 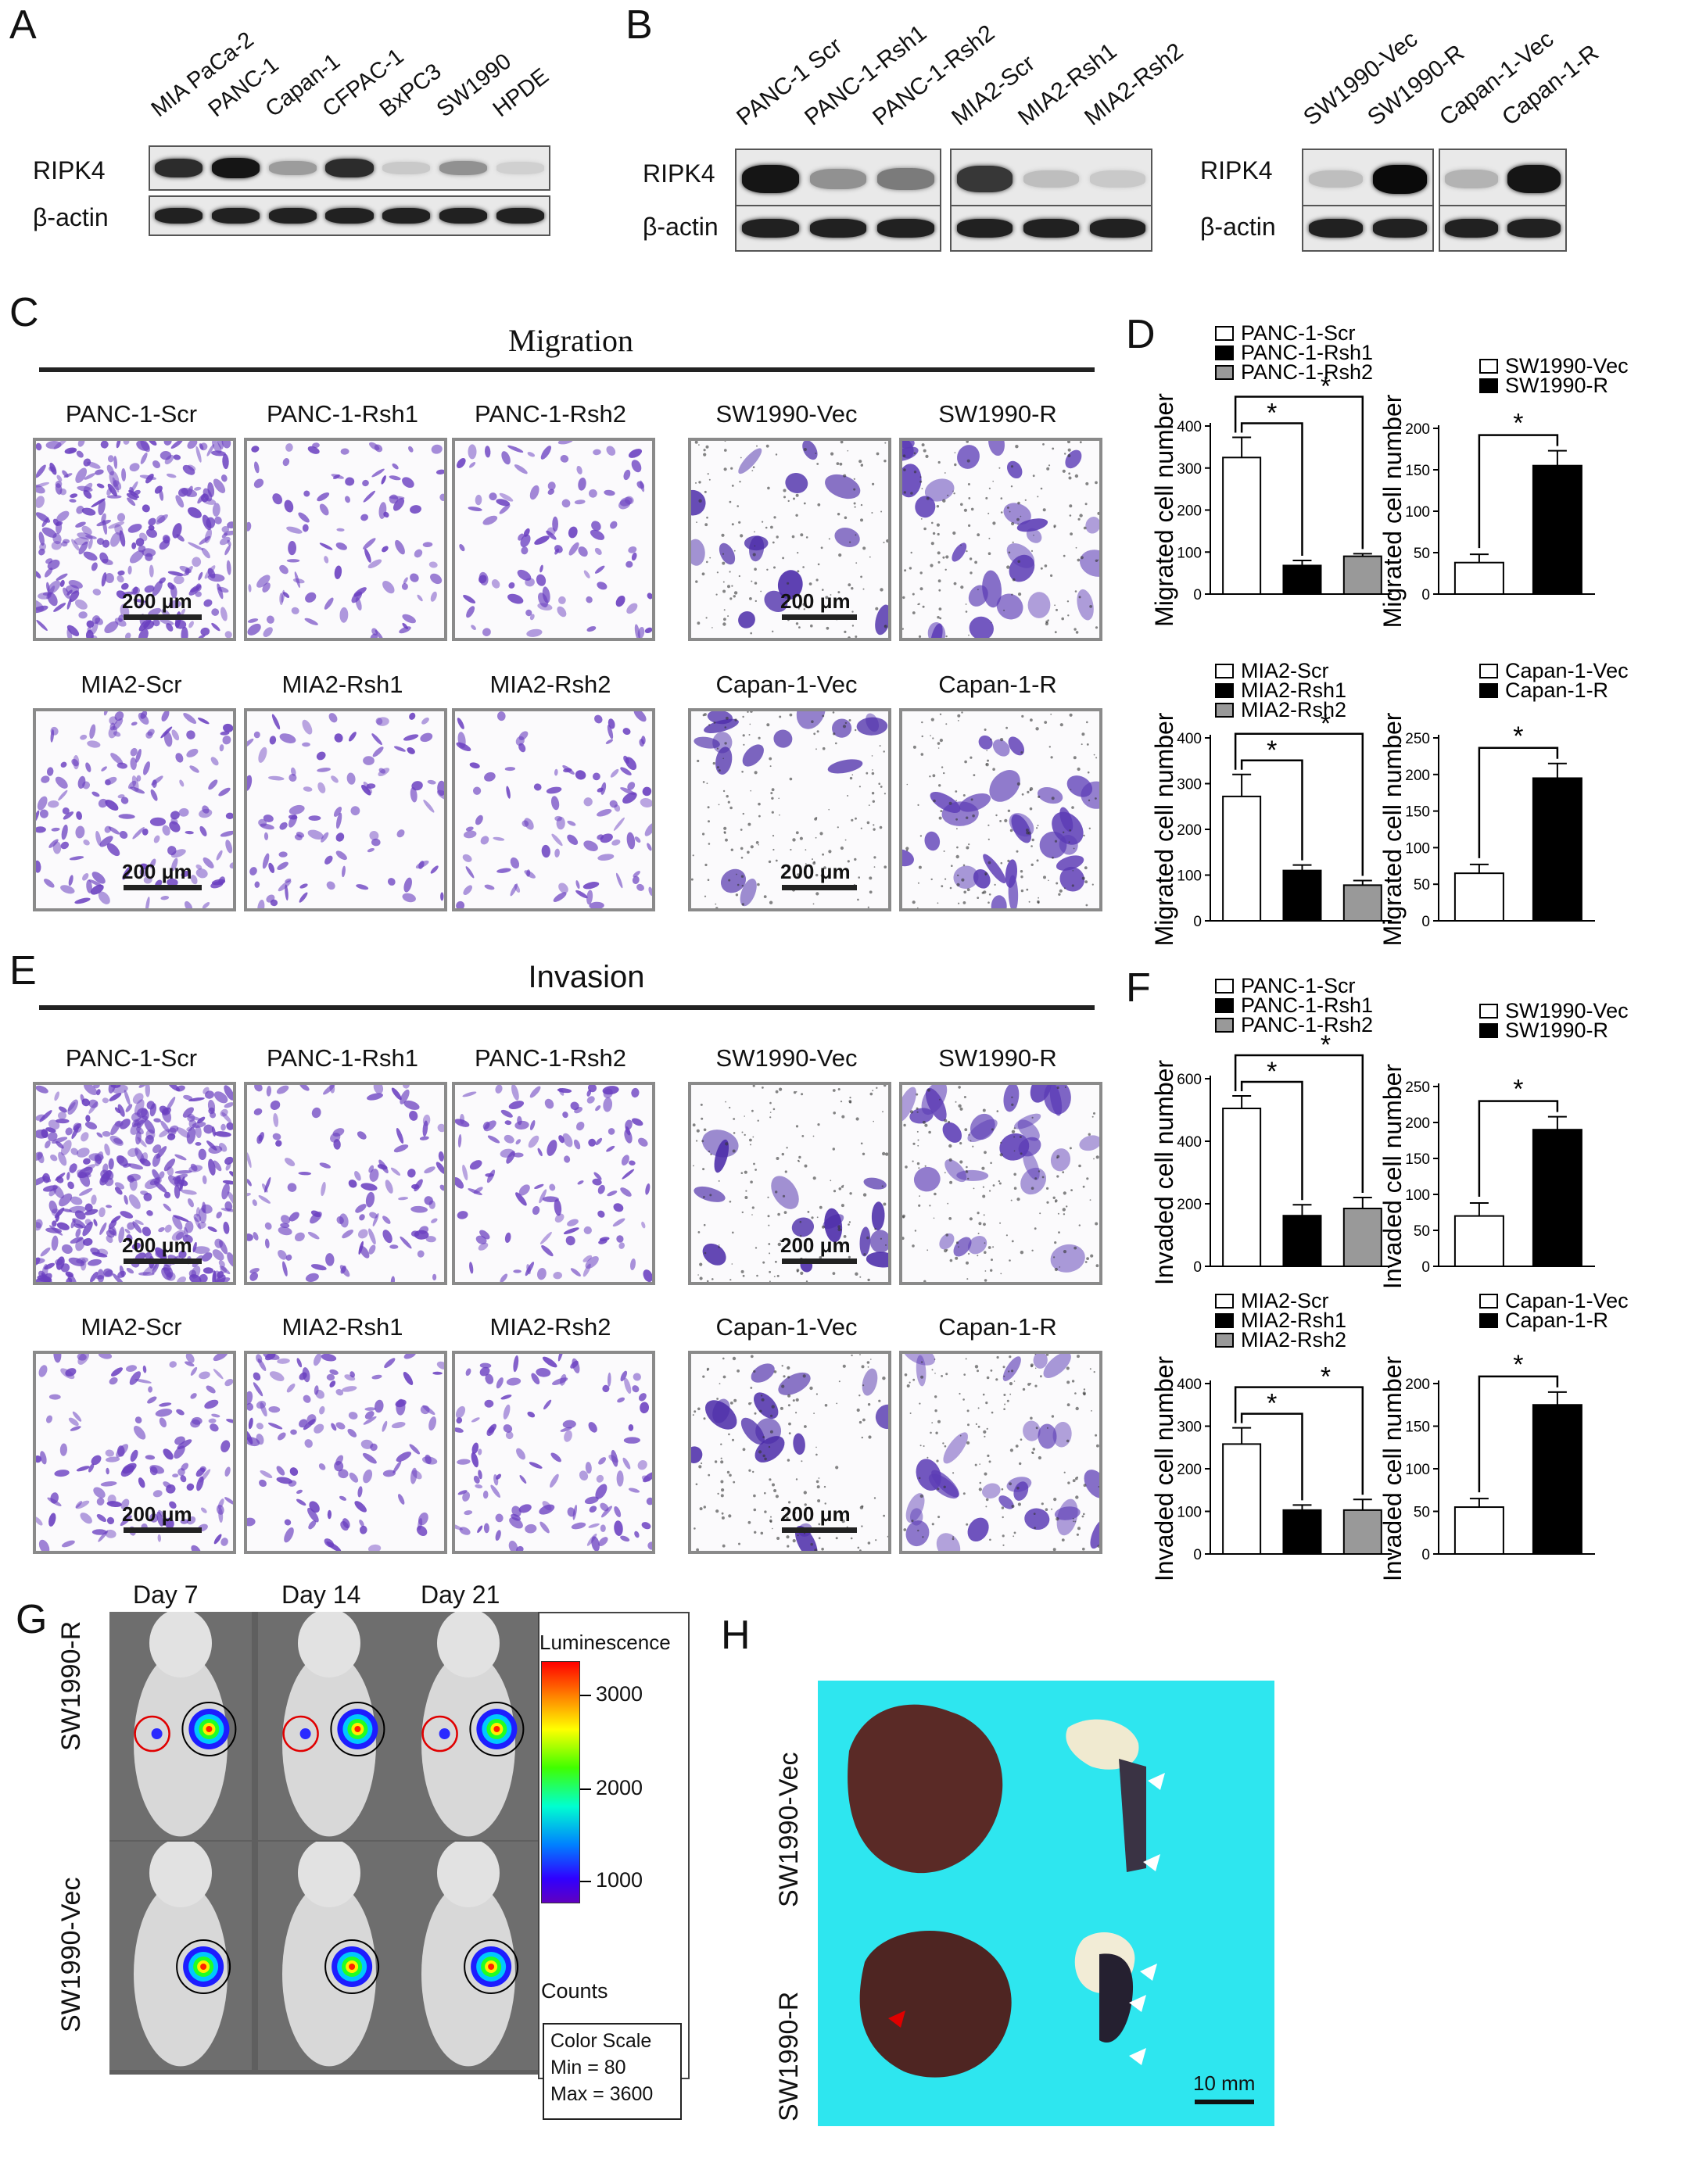 I want to click on micrograph-title: SW1990-Vec, so click(x=786, y=1058).